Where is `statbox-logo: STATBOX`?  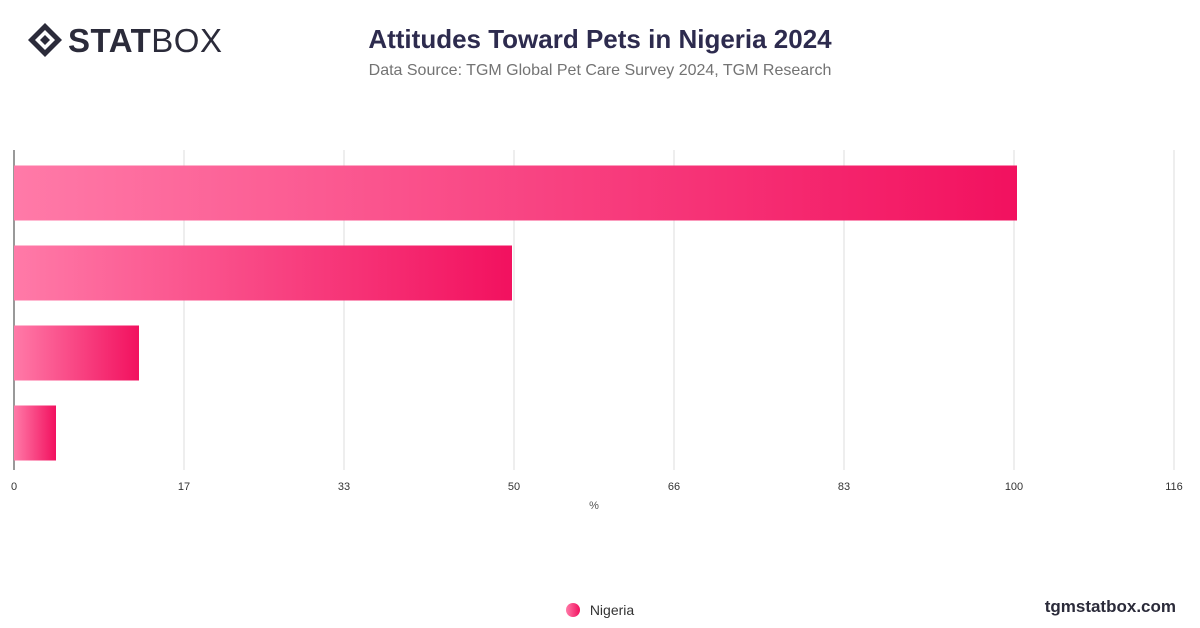 statbox-logo: STATBOX is located at coordinates (124, 40).